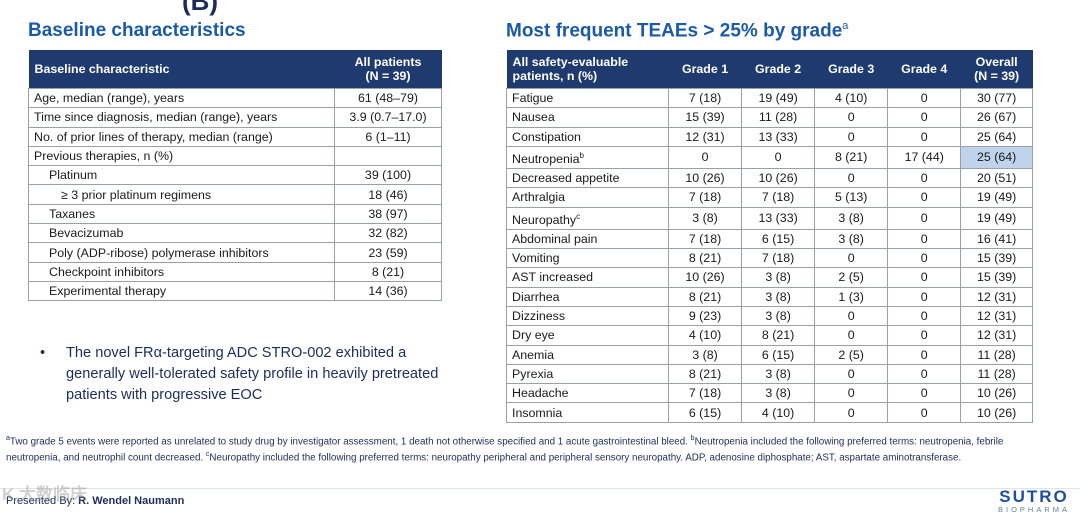 Image resolution: width=1080 pixels, height=516 pixels. What do you see at coordinates (851, 69) in the screenshot?
I see `teae-header-grade3: Grade 3` at bounding box center [851, 69].